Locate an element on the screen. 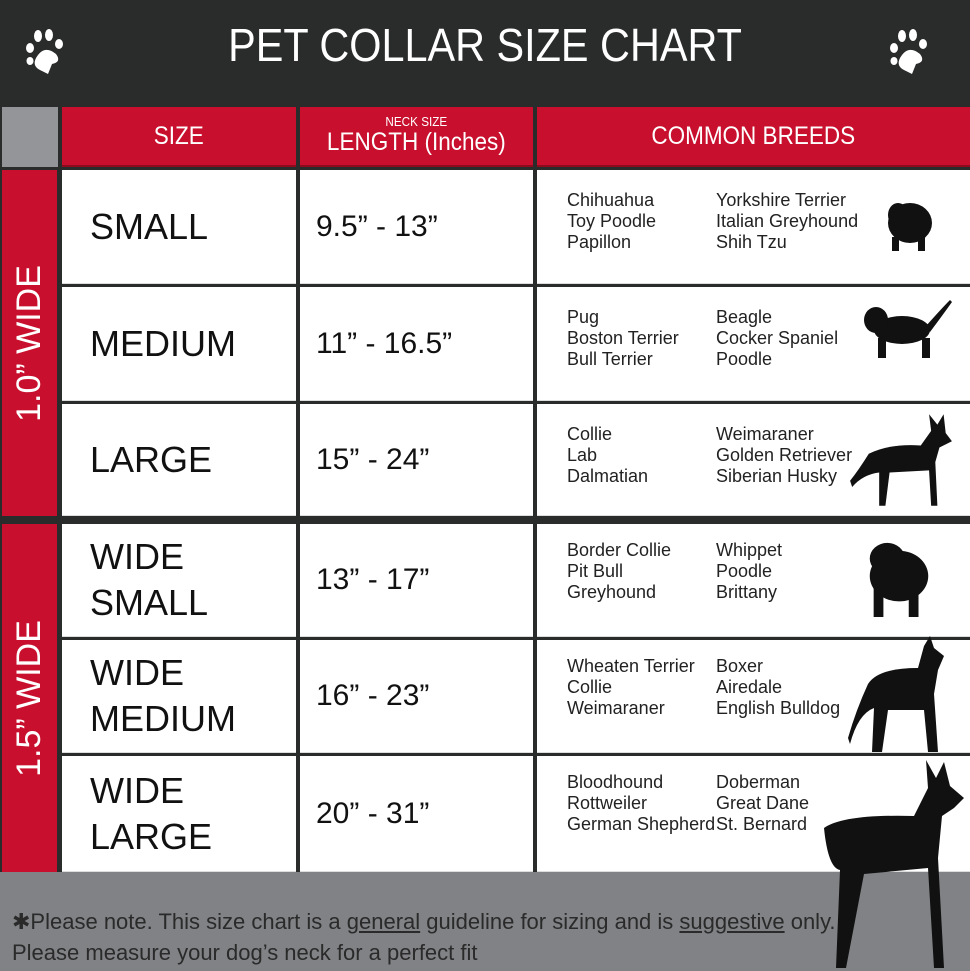 The image size is (970, 971). size-cell: WIDE MEDIUM is located at coordinates (179, 696).